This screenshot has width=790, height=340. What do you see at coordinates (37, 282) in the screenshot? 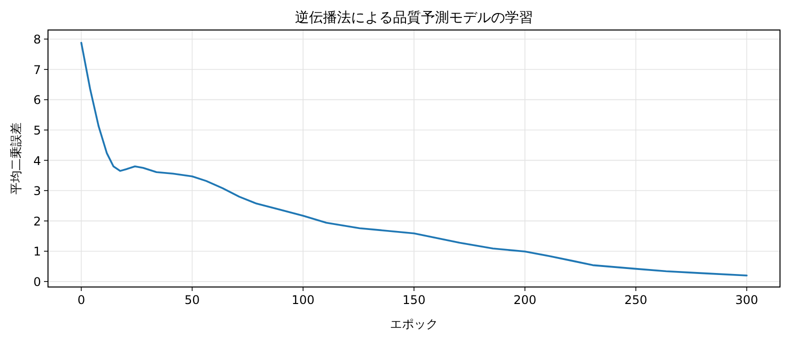
I see `y-tick-label: 0` at bounding box center [37, 282].